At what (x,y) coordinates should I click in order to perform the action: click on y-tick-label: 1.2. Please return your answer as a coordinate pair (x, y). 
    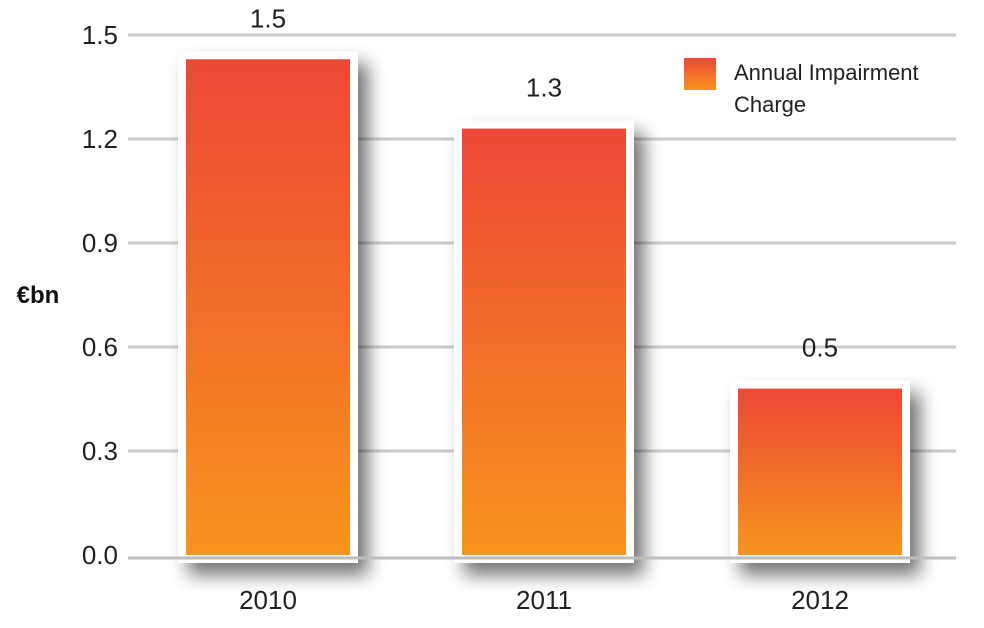
    Looking at the image, I should click on (100, 139).